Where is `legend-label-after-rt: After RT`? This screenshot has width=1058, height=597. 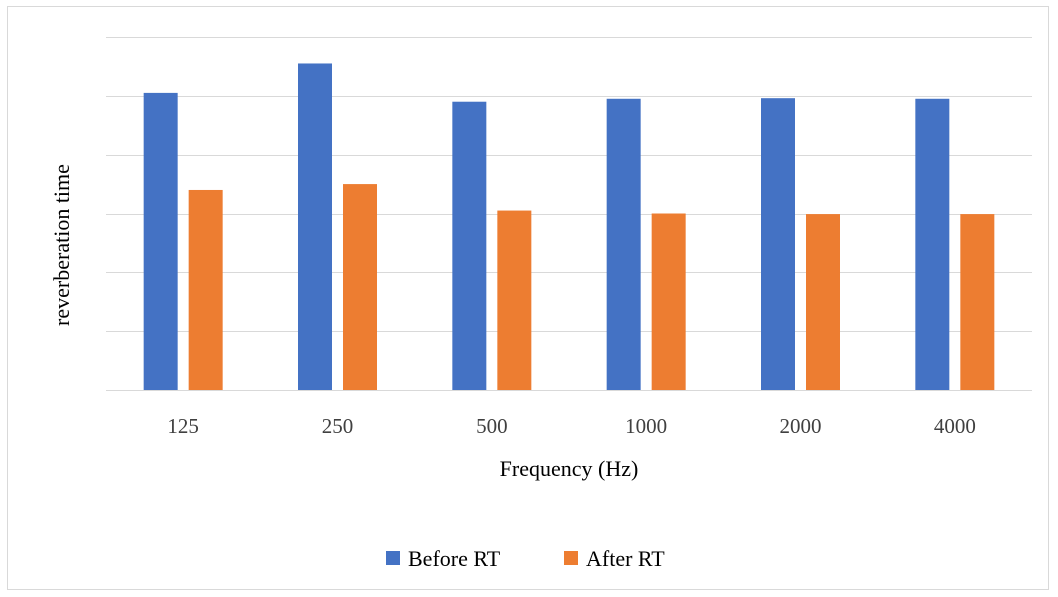 legend-label-after-rt: After RT is located at coordinates (625, 558).